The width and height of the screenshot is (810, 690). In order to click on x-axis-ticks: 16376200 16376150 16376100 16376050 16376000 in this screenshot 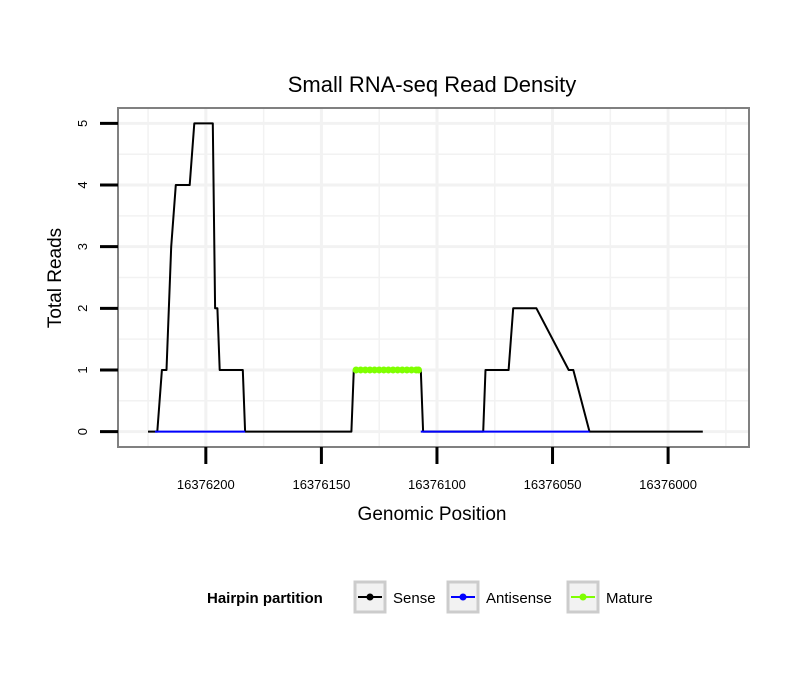, I will do `click(437, 469)`.